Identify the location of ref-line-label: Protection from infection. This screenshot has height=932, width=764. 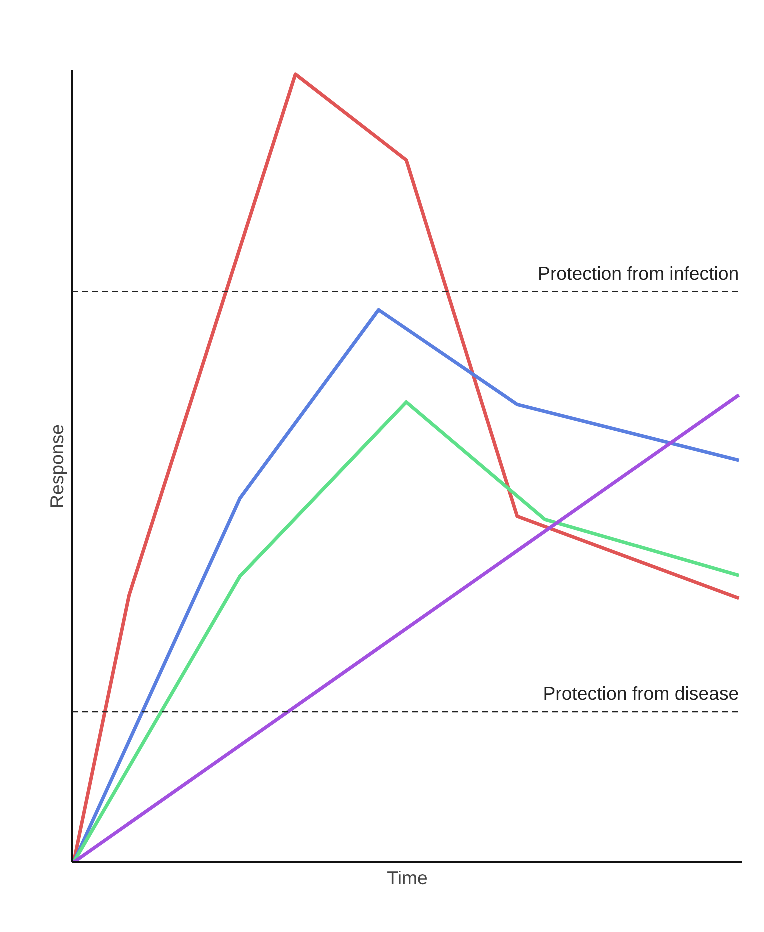
(639, 273).